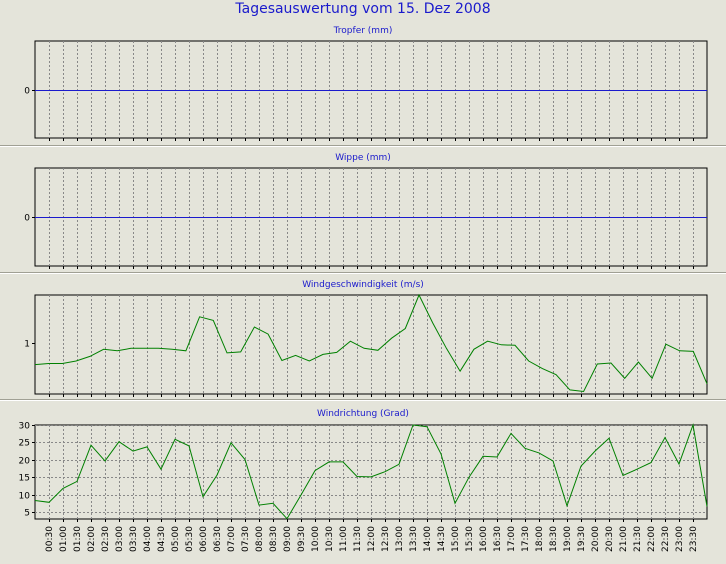  What do you see at coordinates (363, 414) in the screenshot?
I see `chart-title: Windrichtung (Grad)` at bounding box center [363, 414].